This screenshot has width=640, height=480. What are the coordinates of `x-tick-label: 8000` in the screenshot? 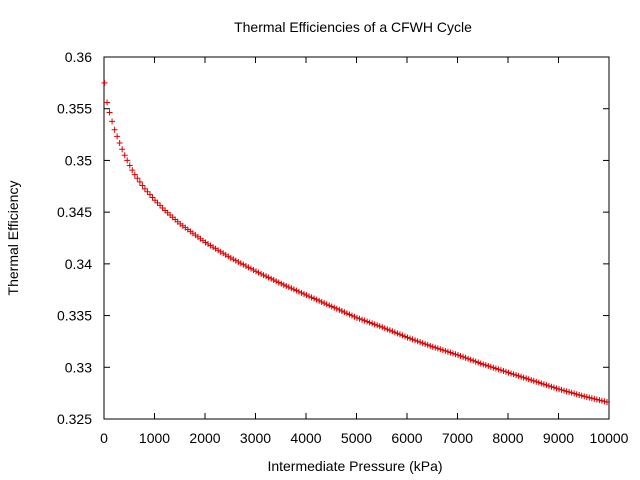 It's located at (507, 438).